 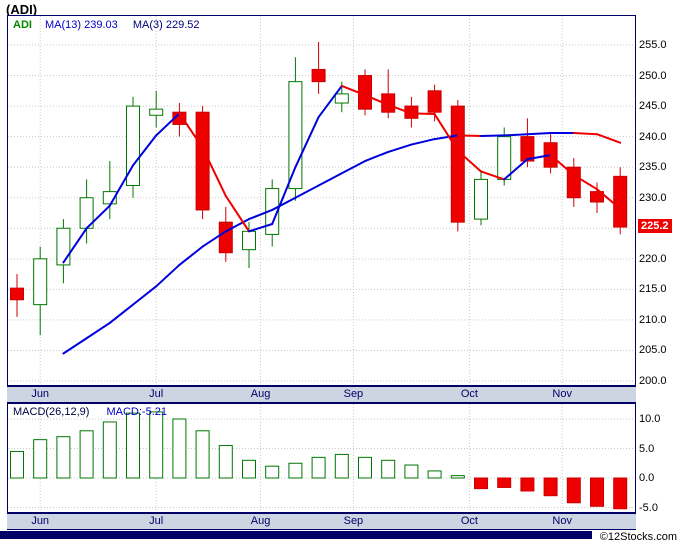 What do you see at coordinates (51, 412) in the screenshot?
I see `macd-name-label: MACD(26,12,9)` at bounding box center [51, 412].